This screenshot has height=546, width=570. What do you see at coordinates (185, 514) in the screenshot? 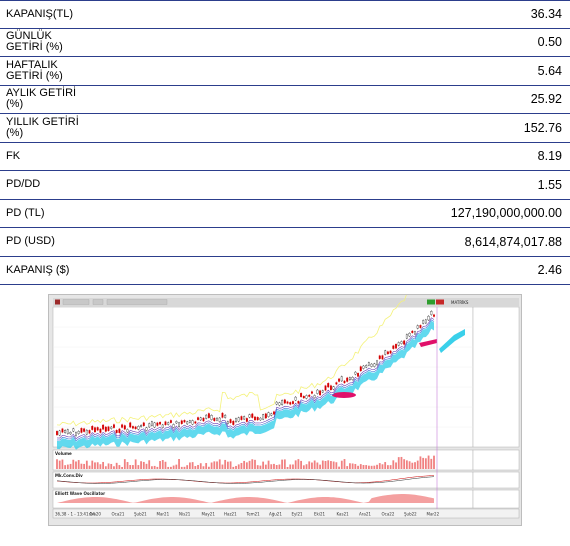
I see `x-tick-label: Nis21` at bounding box center [185, 514].